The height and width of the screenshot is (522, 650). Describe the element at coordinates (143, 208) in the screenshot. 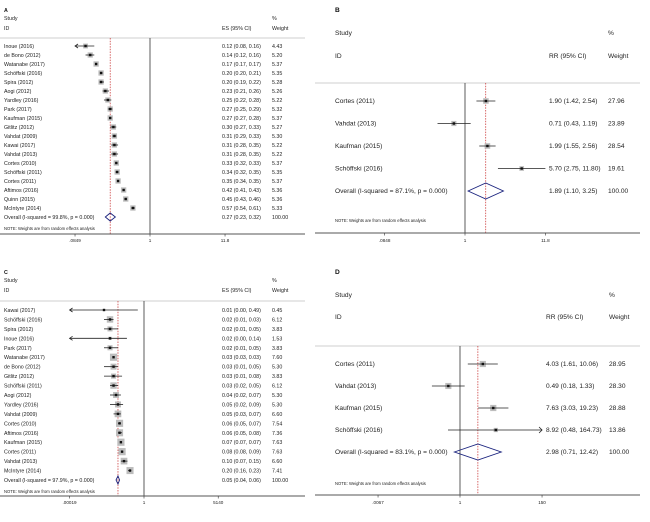

I see `study-row: McIntyre (2014) 0.57 (0.54, 0.61) 5.33` at that location.